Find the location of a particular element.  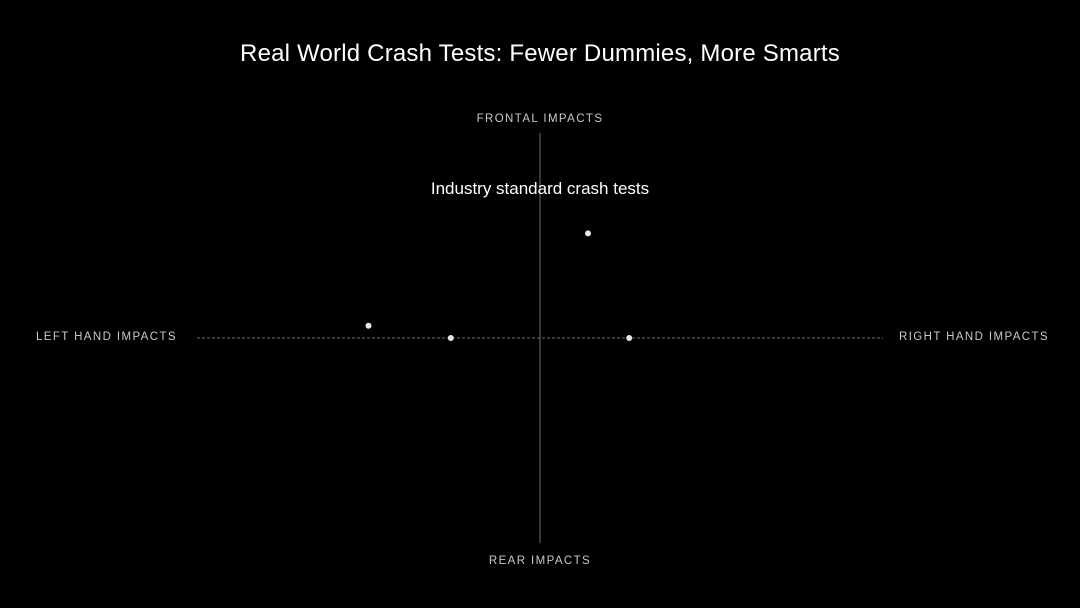

axis-label-rear: REAR IMPACTS is located at coordinates (540, 561).